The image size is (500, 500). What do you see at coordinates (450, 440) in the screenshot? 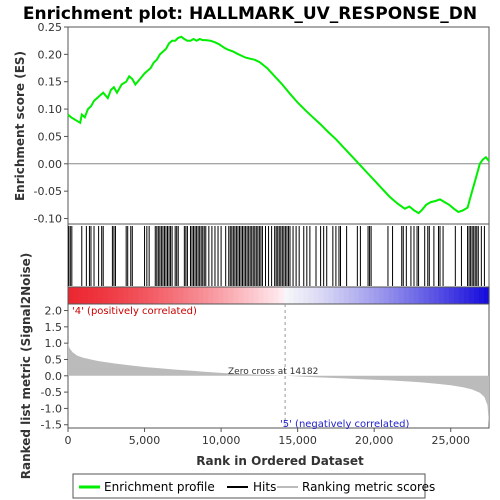
I see `x-tick-label: 25,000` at bounding box center [450, 440].